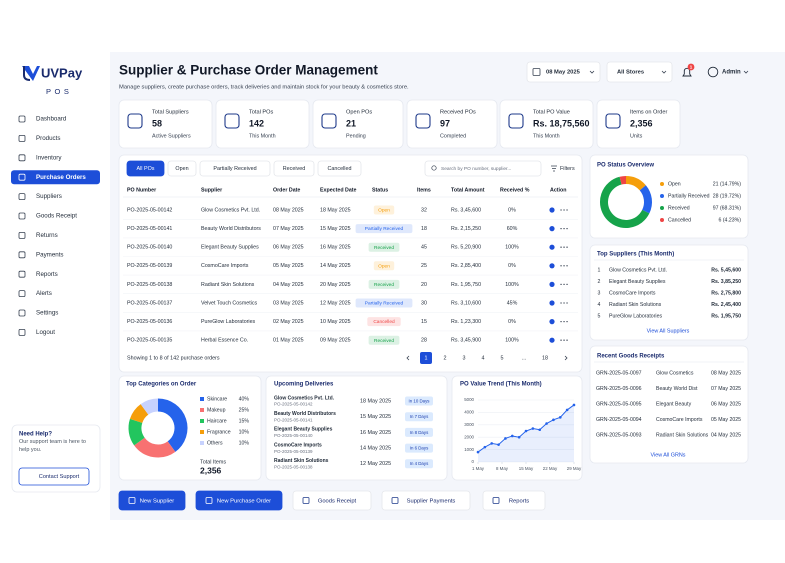  I want to click on action-icon, so click(132, 500).